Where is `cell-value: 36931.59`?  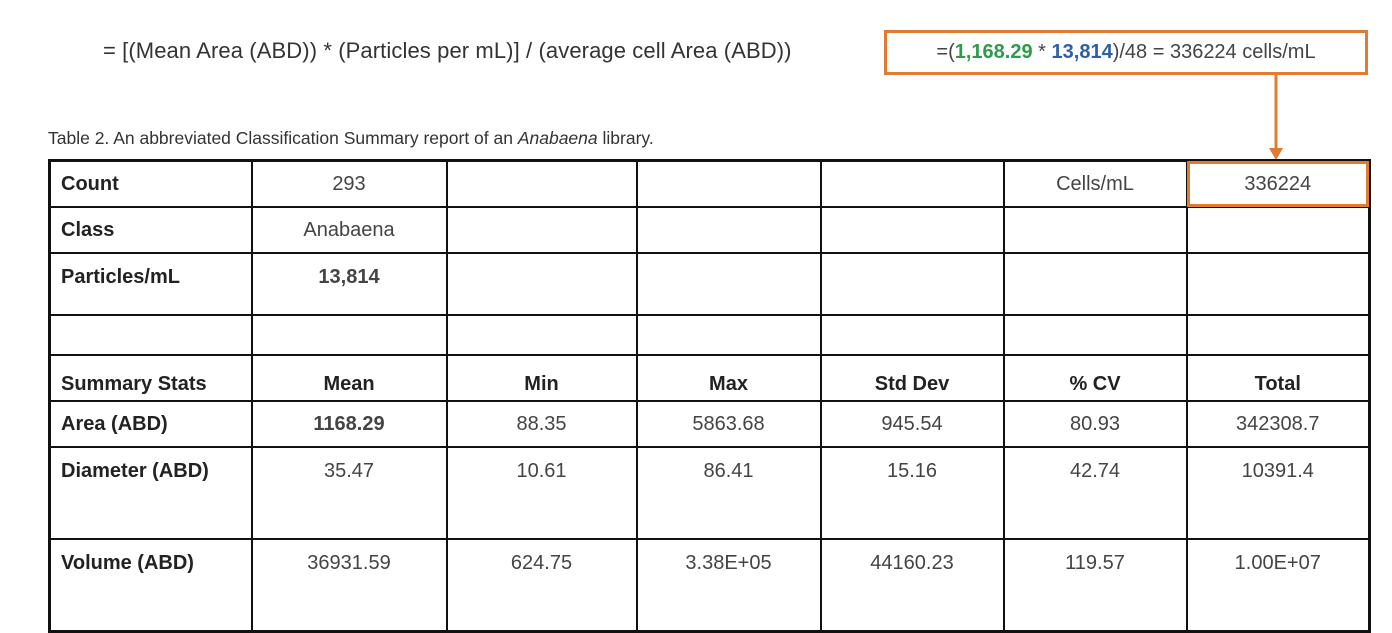 cell-value: 36931.59 is located at coordinates (349, 585).